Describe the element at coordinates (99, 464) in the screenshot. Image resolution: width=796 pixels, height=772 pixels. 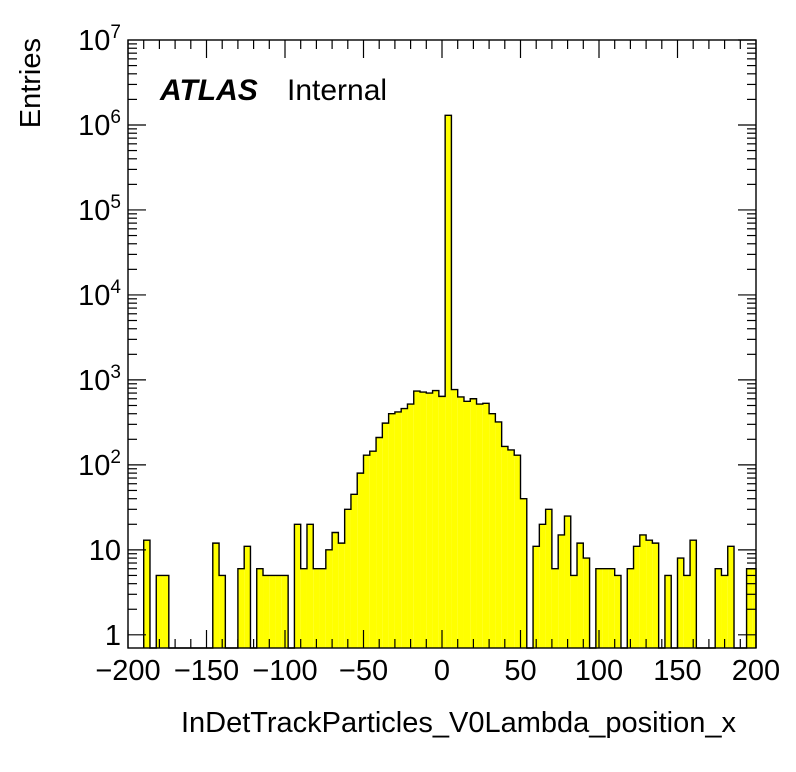
I see `y-tick-label: 10²` at that location.